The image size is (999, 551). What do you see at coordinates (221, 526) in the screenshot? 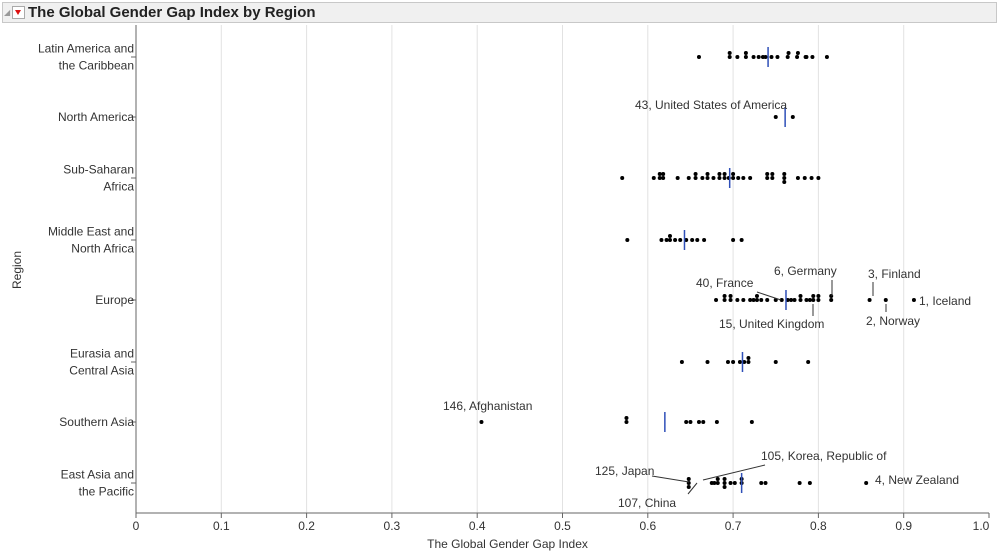
I see `x-tick-label: 0.1` at bounding box center [221, 526].